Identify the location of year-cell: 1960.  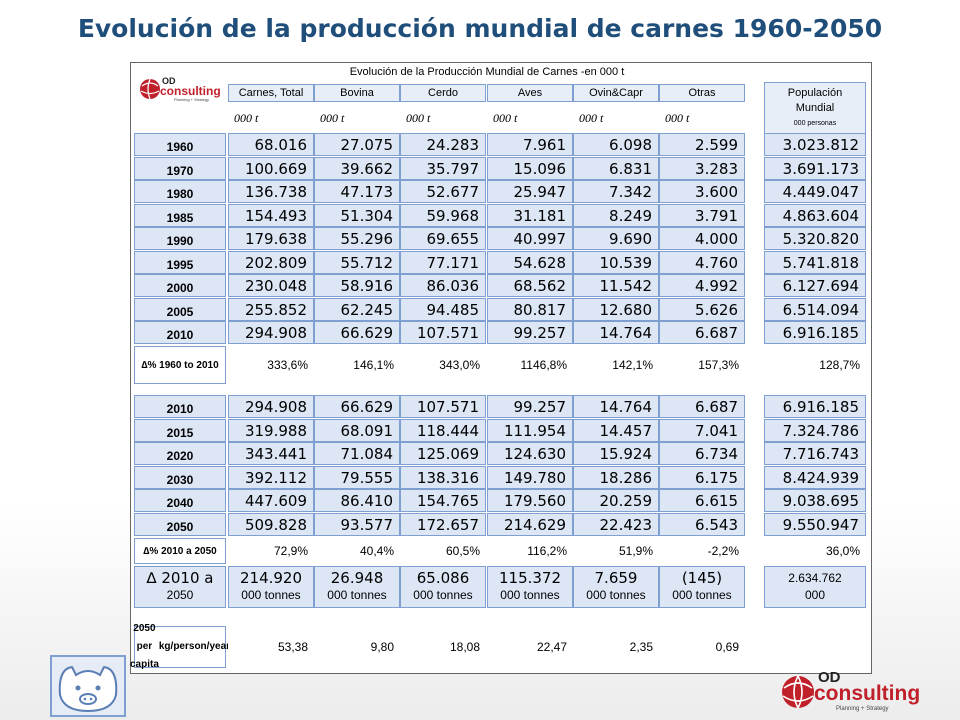
(180, 144).